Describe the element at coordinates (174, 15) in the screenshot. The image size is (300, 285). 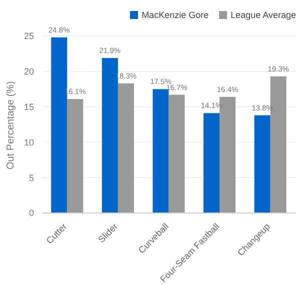
I see `legend-label: MacKenzie Gore` at that location.